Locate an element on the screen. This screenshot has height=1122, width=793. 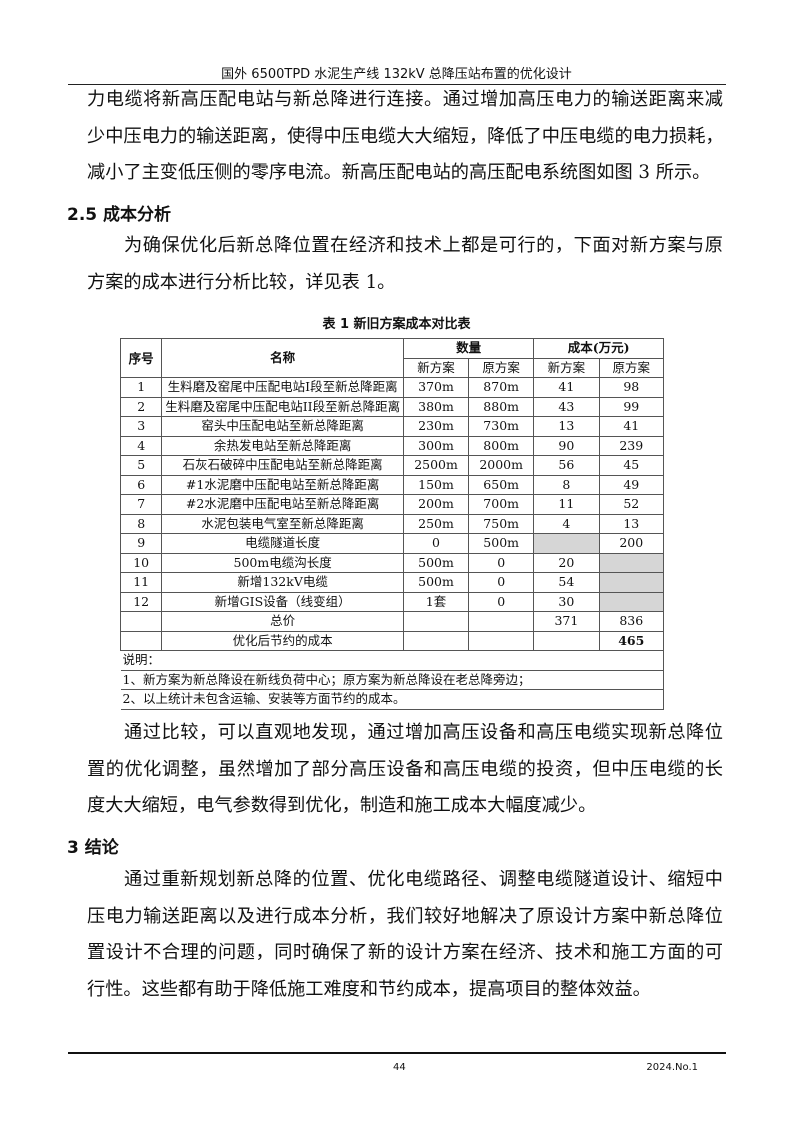
table-note-2: 2、以上统计未包含运输、安装等方面节约的成本。 is located at coordinates (392, 699).